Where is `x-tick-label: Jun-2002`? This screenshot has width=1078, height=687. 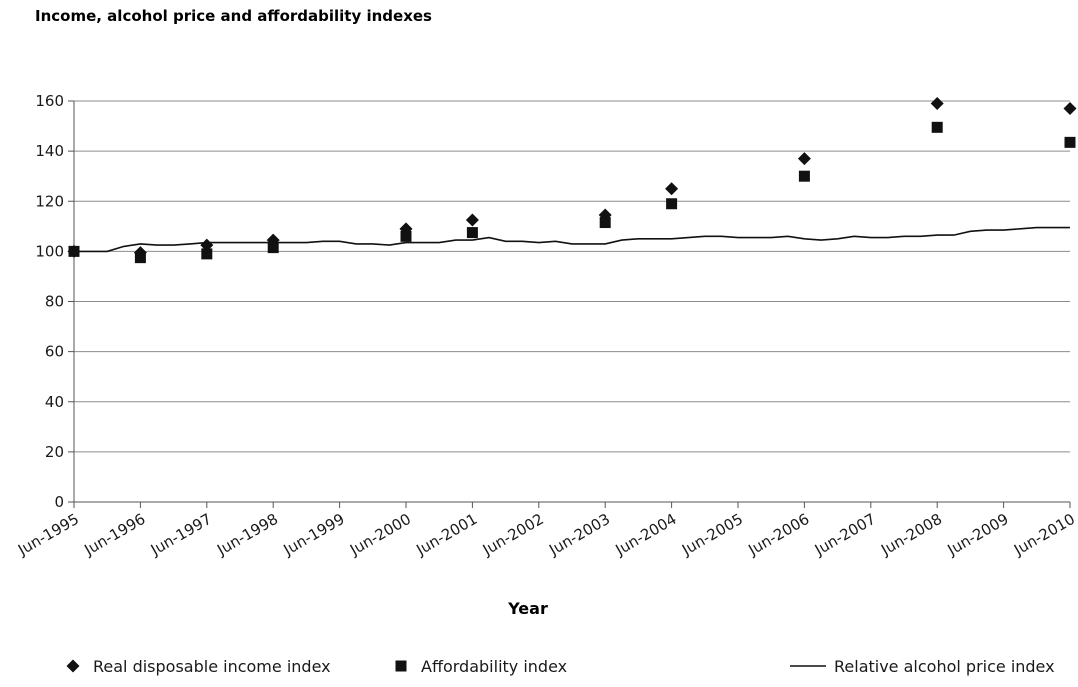
x-tick-label: Jun-2002 is located at coordinates (513, 535).